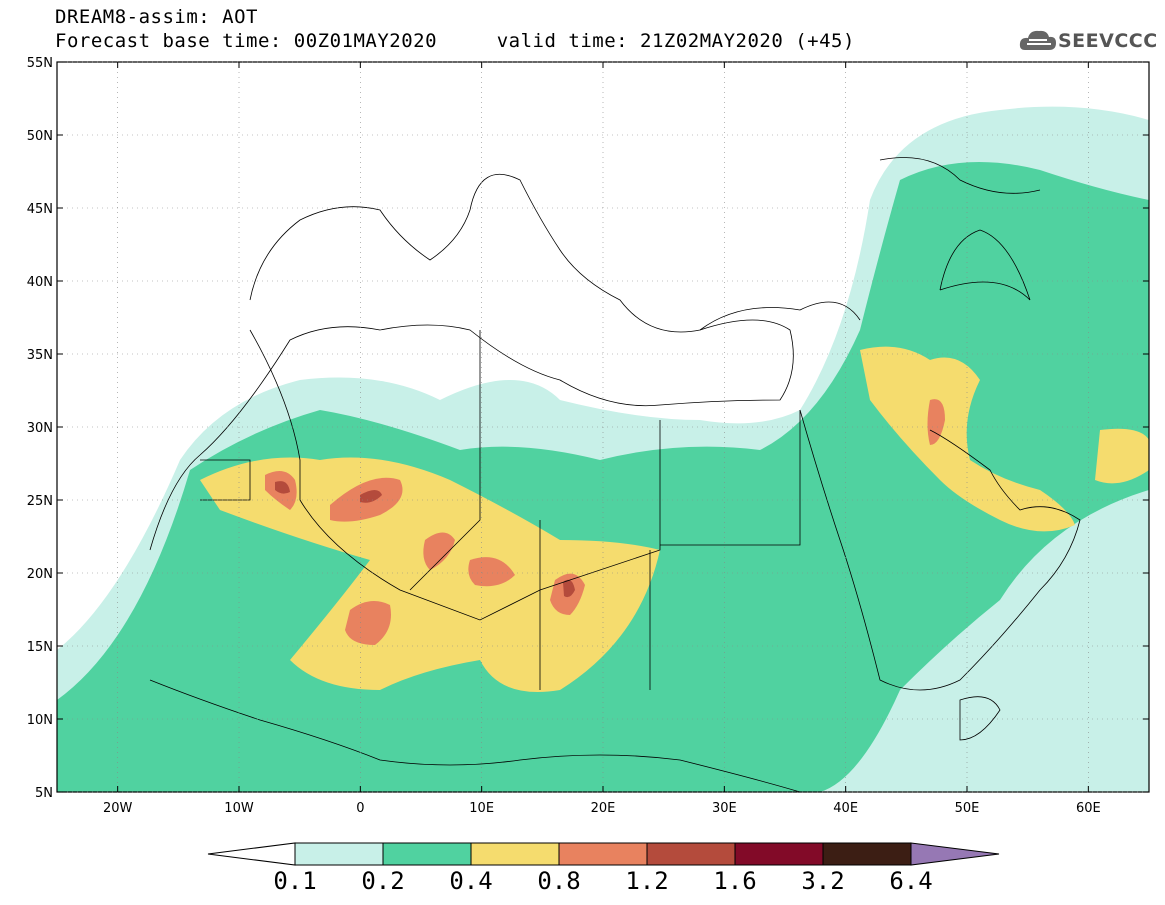 This screenshot has width=1165, height=905. I want to click on map-title: DREAM8-assim: AOT, so click(156, 17).